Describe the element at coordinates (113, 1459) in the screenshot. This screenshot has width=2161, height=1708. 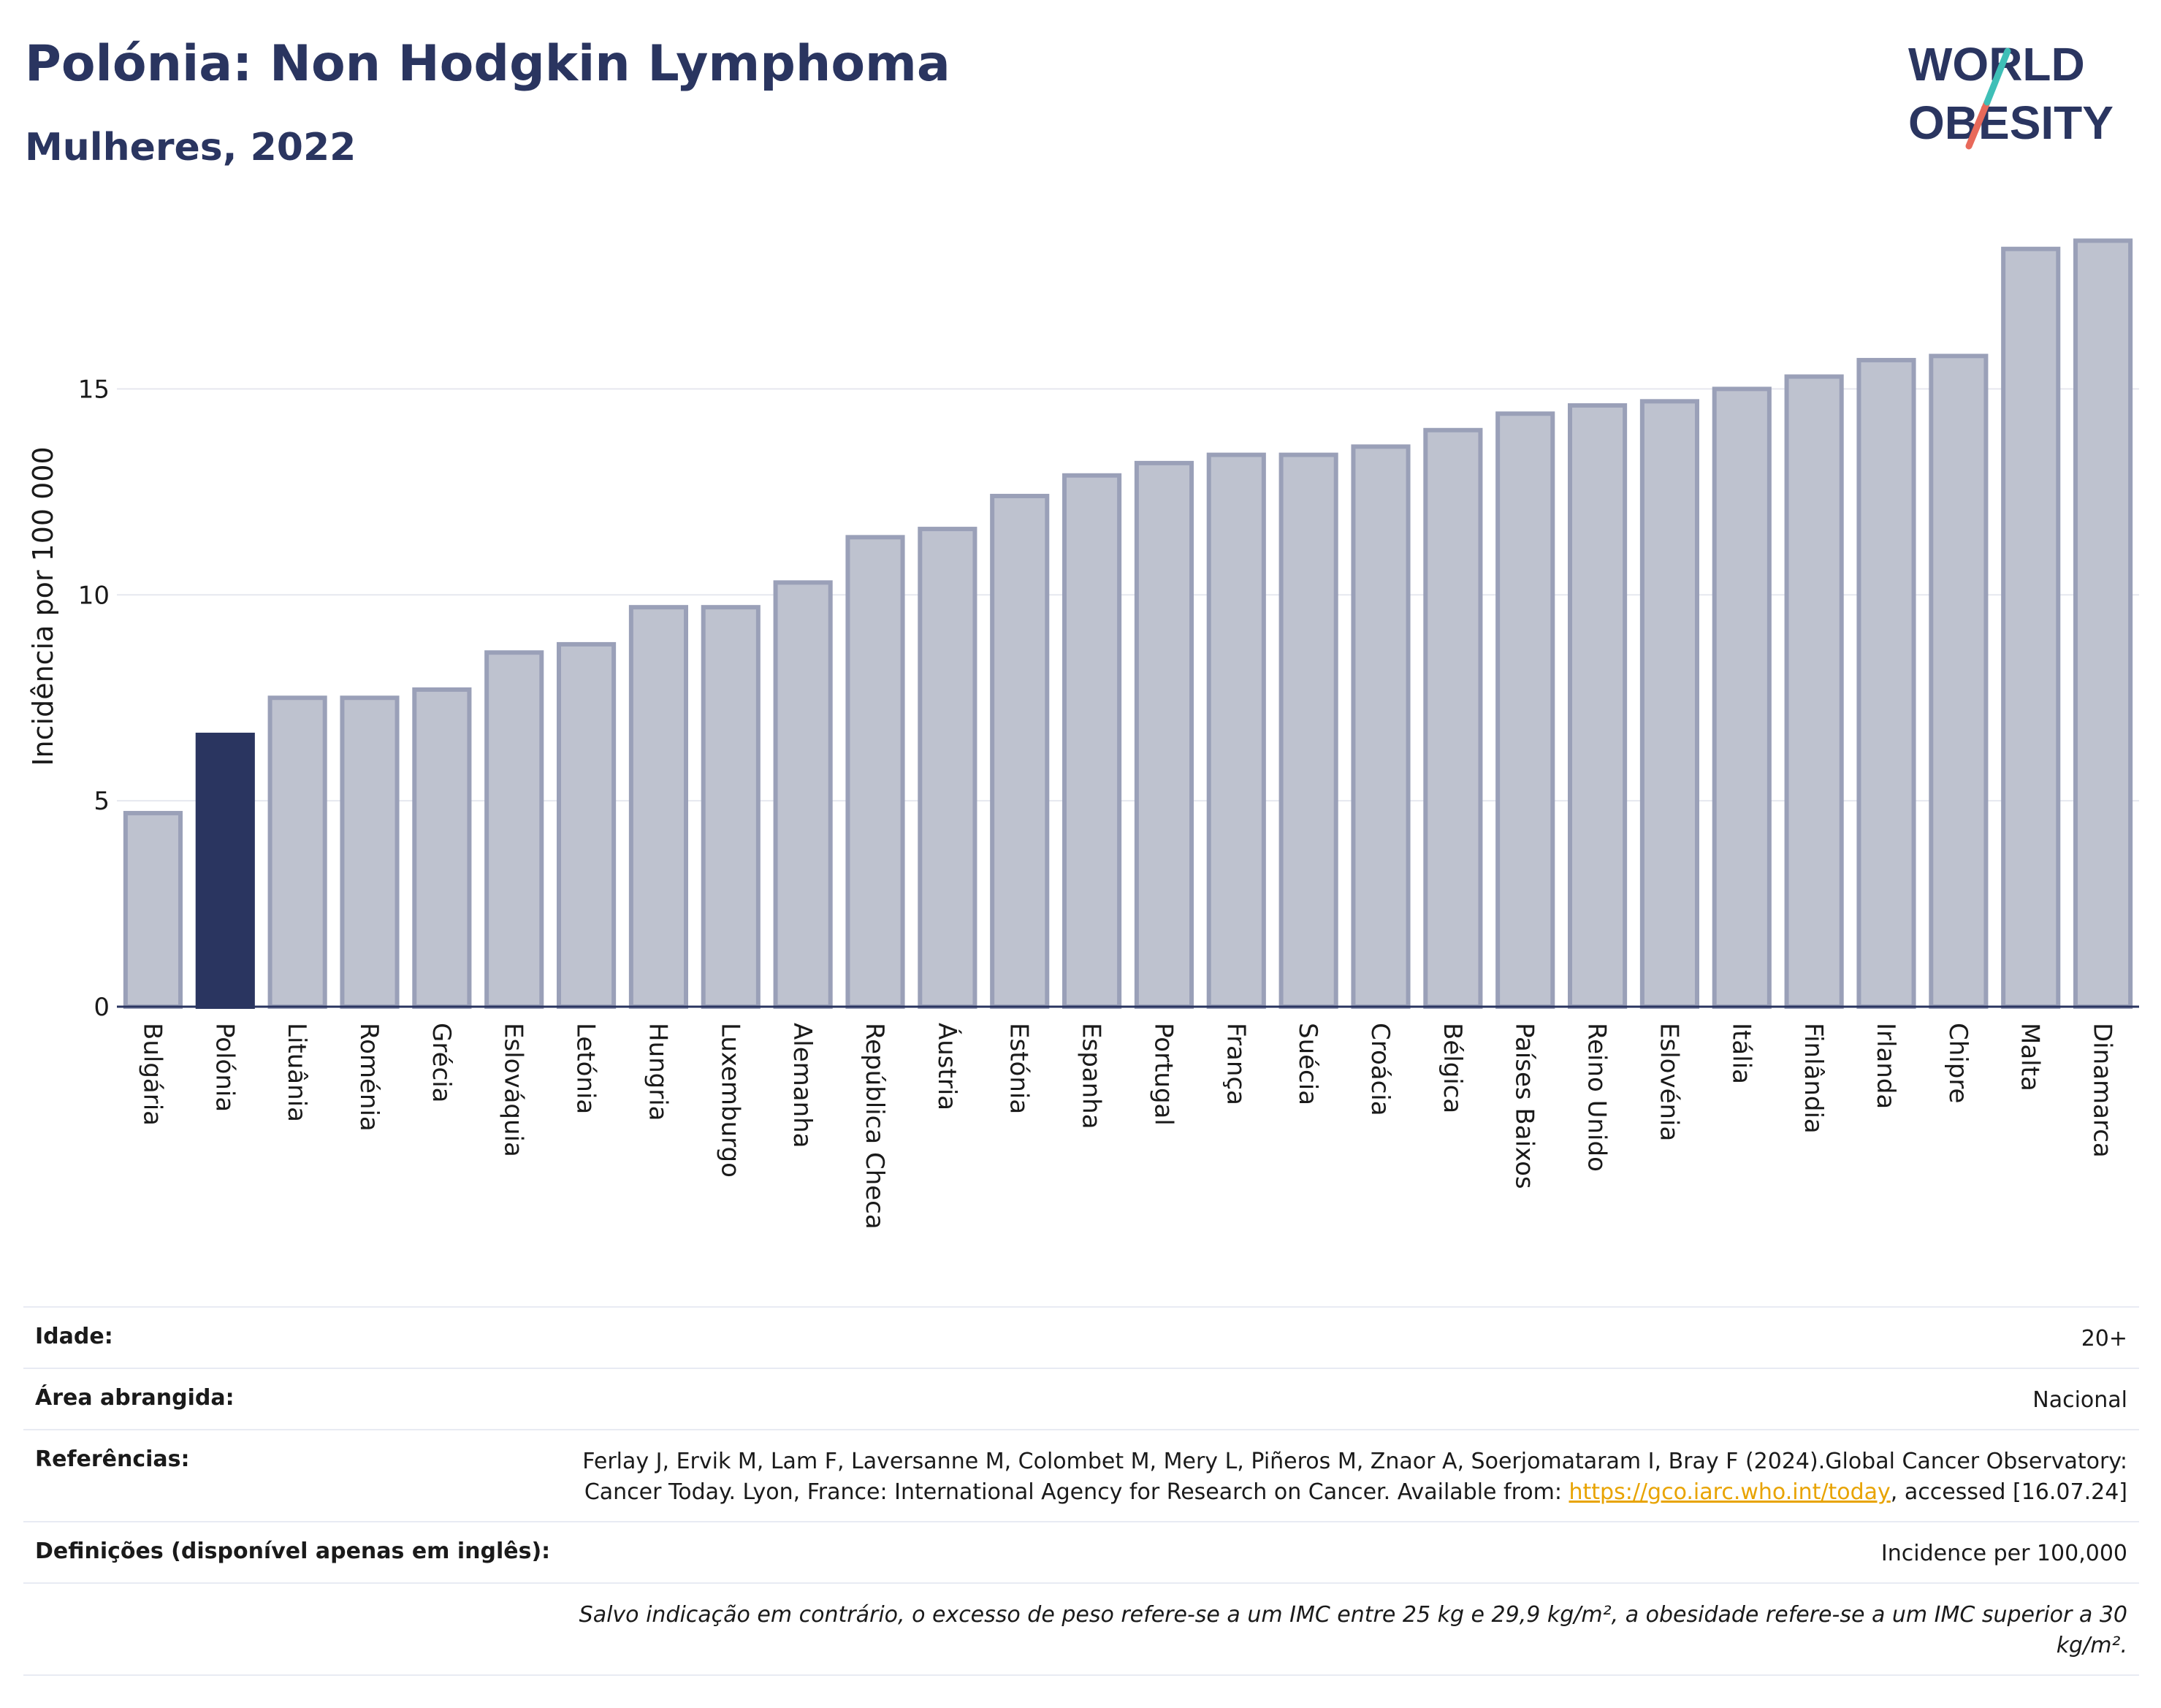
I see `references-label: Referências:` at that location.